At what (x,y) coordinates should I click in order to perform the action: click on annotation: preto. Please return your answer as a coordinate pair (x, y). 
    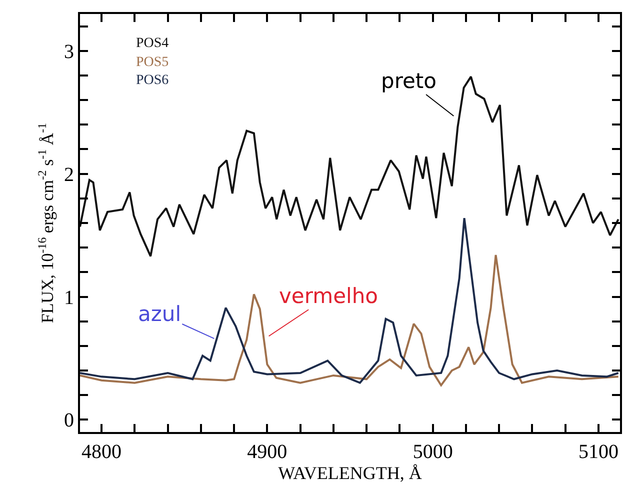
    Looking at the image, I should click on (409, 81).